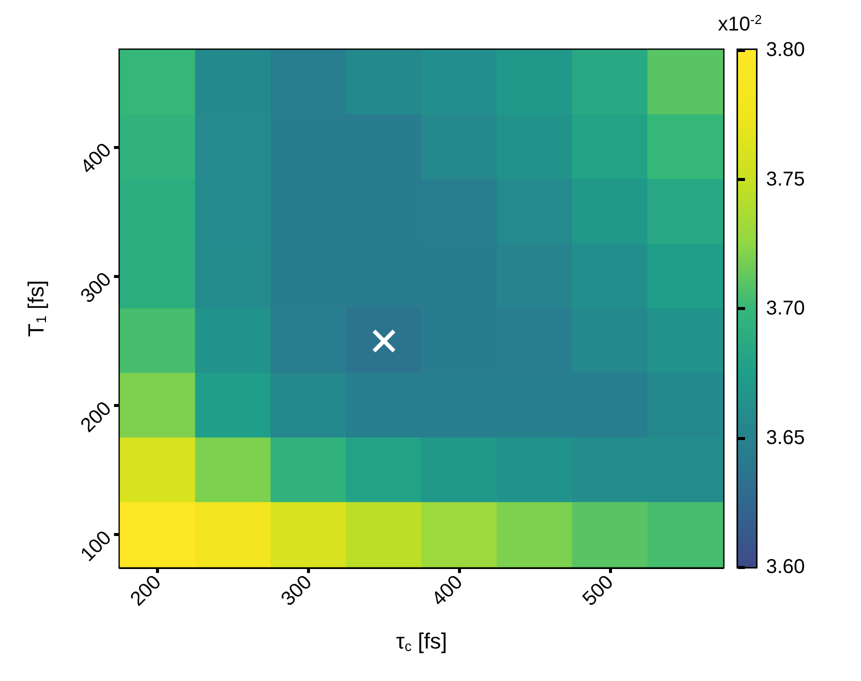  I want to click on color-bar-label: 3.75, so click(785, 179).